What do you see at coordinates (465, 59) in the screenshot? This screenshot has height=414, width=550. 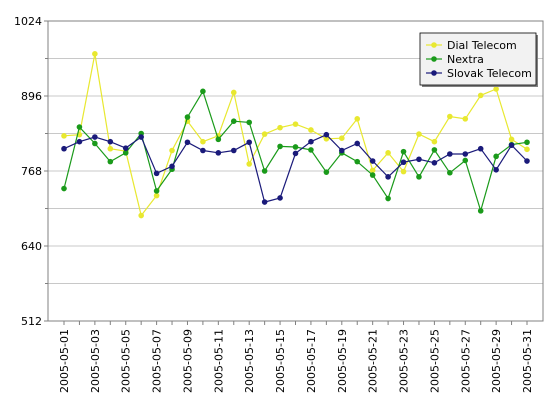 I see `legend-label: Nextra` at bounding box center [465, 59].